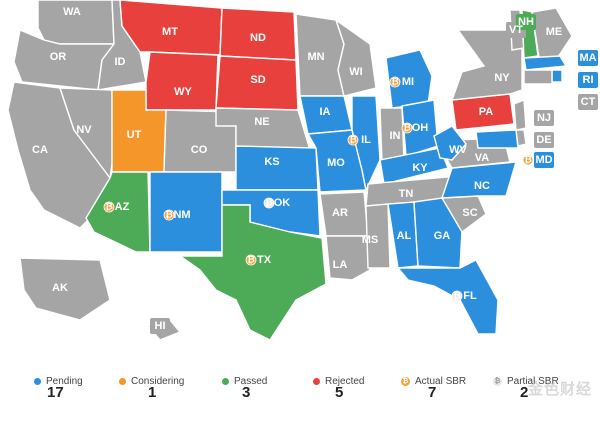  Describe the element at coordinates (533, 381) in the screenshot. I see `legend-label: Partial SBR` at that location.